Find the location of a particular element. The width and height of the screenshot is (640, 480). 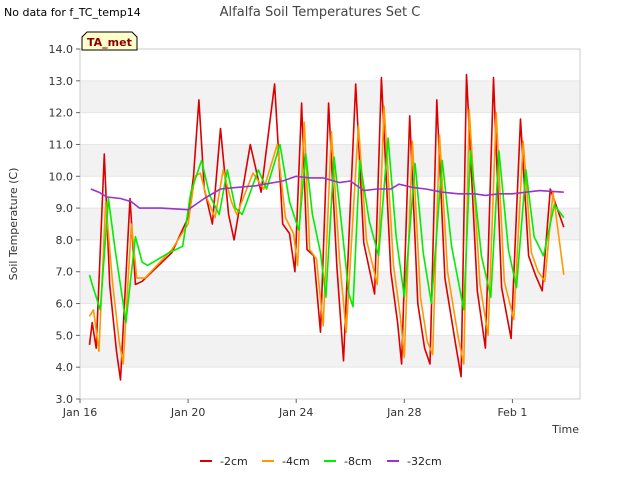

x-tick-label: Jan 24 is located at coordinates (295, 412).